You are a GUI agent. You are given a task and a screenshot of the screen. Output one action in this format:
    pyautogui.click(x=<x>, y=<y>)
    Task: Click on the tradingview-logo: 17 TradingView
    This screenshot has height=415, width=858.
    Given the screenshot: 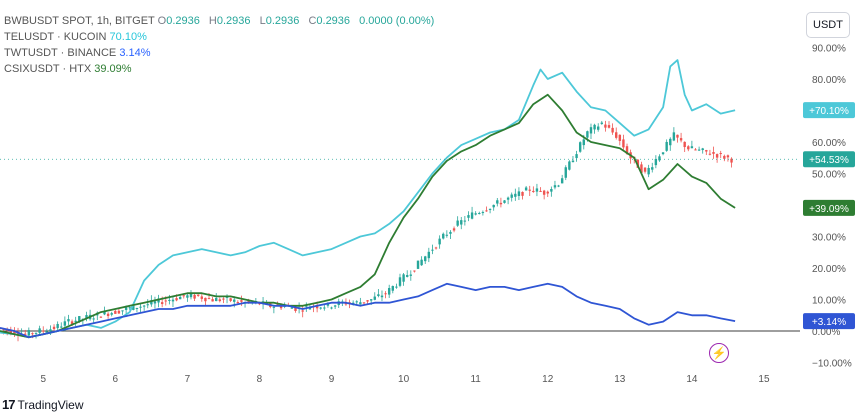 What is the action you would take?
    pyautogui.click(x=43, y=404)
    